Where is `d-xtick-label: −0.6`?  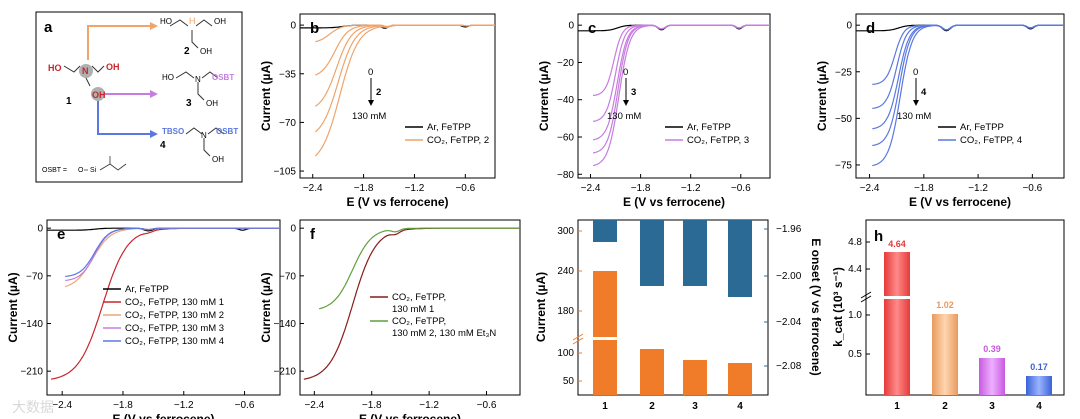
d-xtick-label: −0.6 is located at coordinates (1032, 188).